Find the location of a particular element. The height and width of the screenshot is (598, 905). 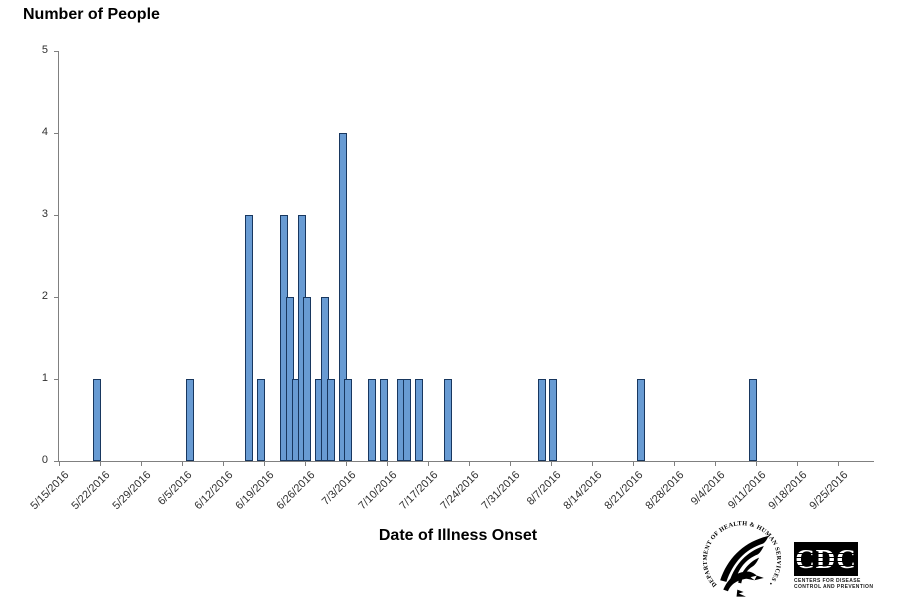

bar-8-5-2016 is located at coordinates (541, 420).